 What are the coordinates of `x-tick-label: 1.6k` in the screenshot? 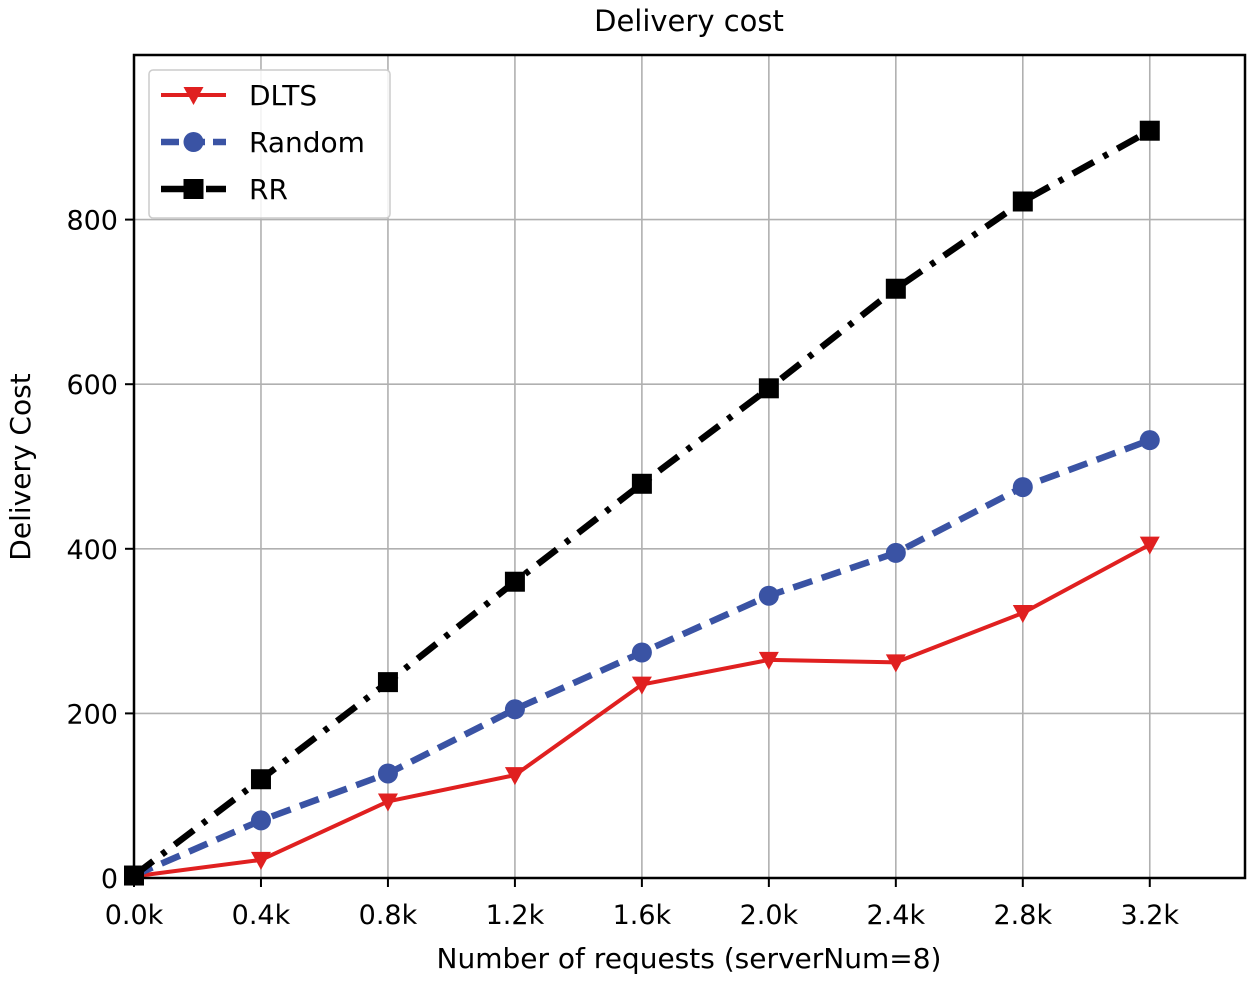 It's located at (642, 915).